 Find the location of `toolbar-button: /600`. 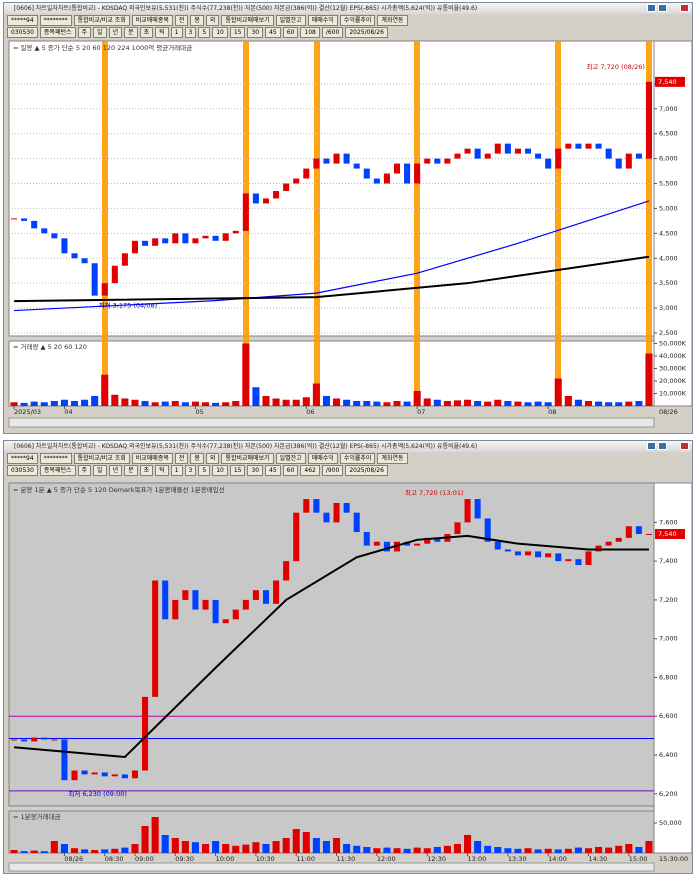

toolbar-button: /600 is located at coordinates (332, 32).